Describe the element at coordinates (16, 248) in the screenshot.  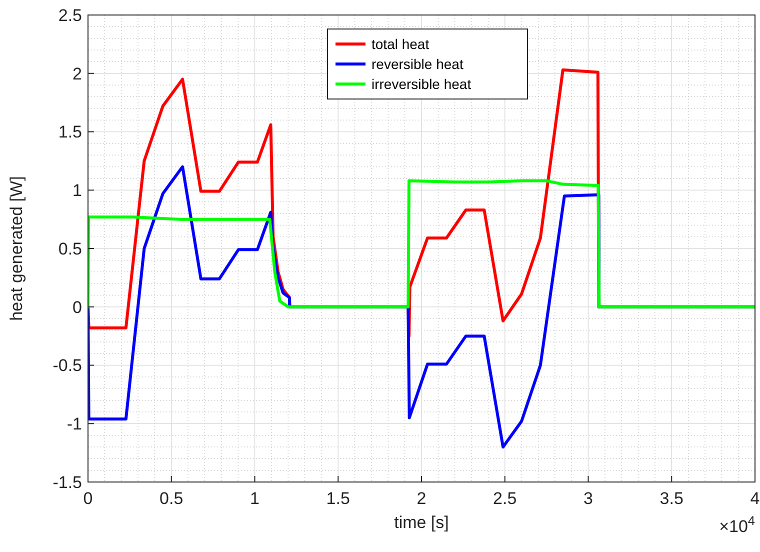
I see `y-axis-title: heat generated [W]` at that location.